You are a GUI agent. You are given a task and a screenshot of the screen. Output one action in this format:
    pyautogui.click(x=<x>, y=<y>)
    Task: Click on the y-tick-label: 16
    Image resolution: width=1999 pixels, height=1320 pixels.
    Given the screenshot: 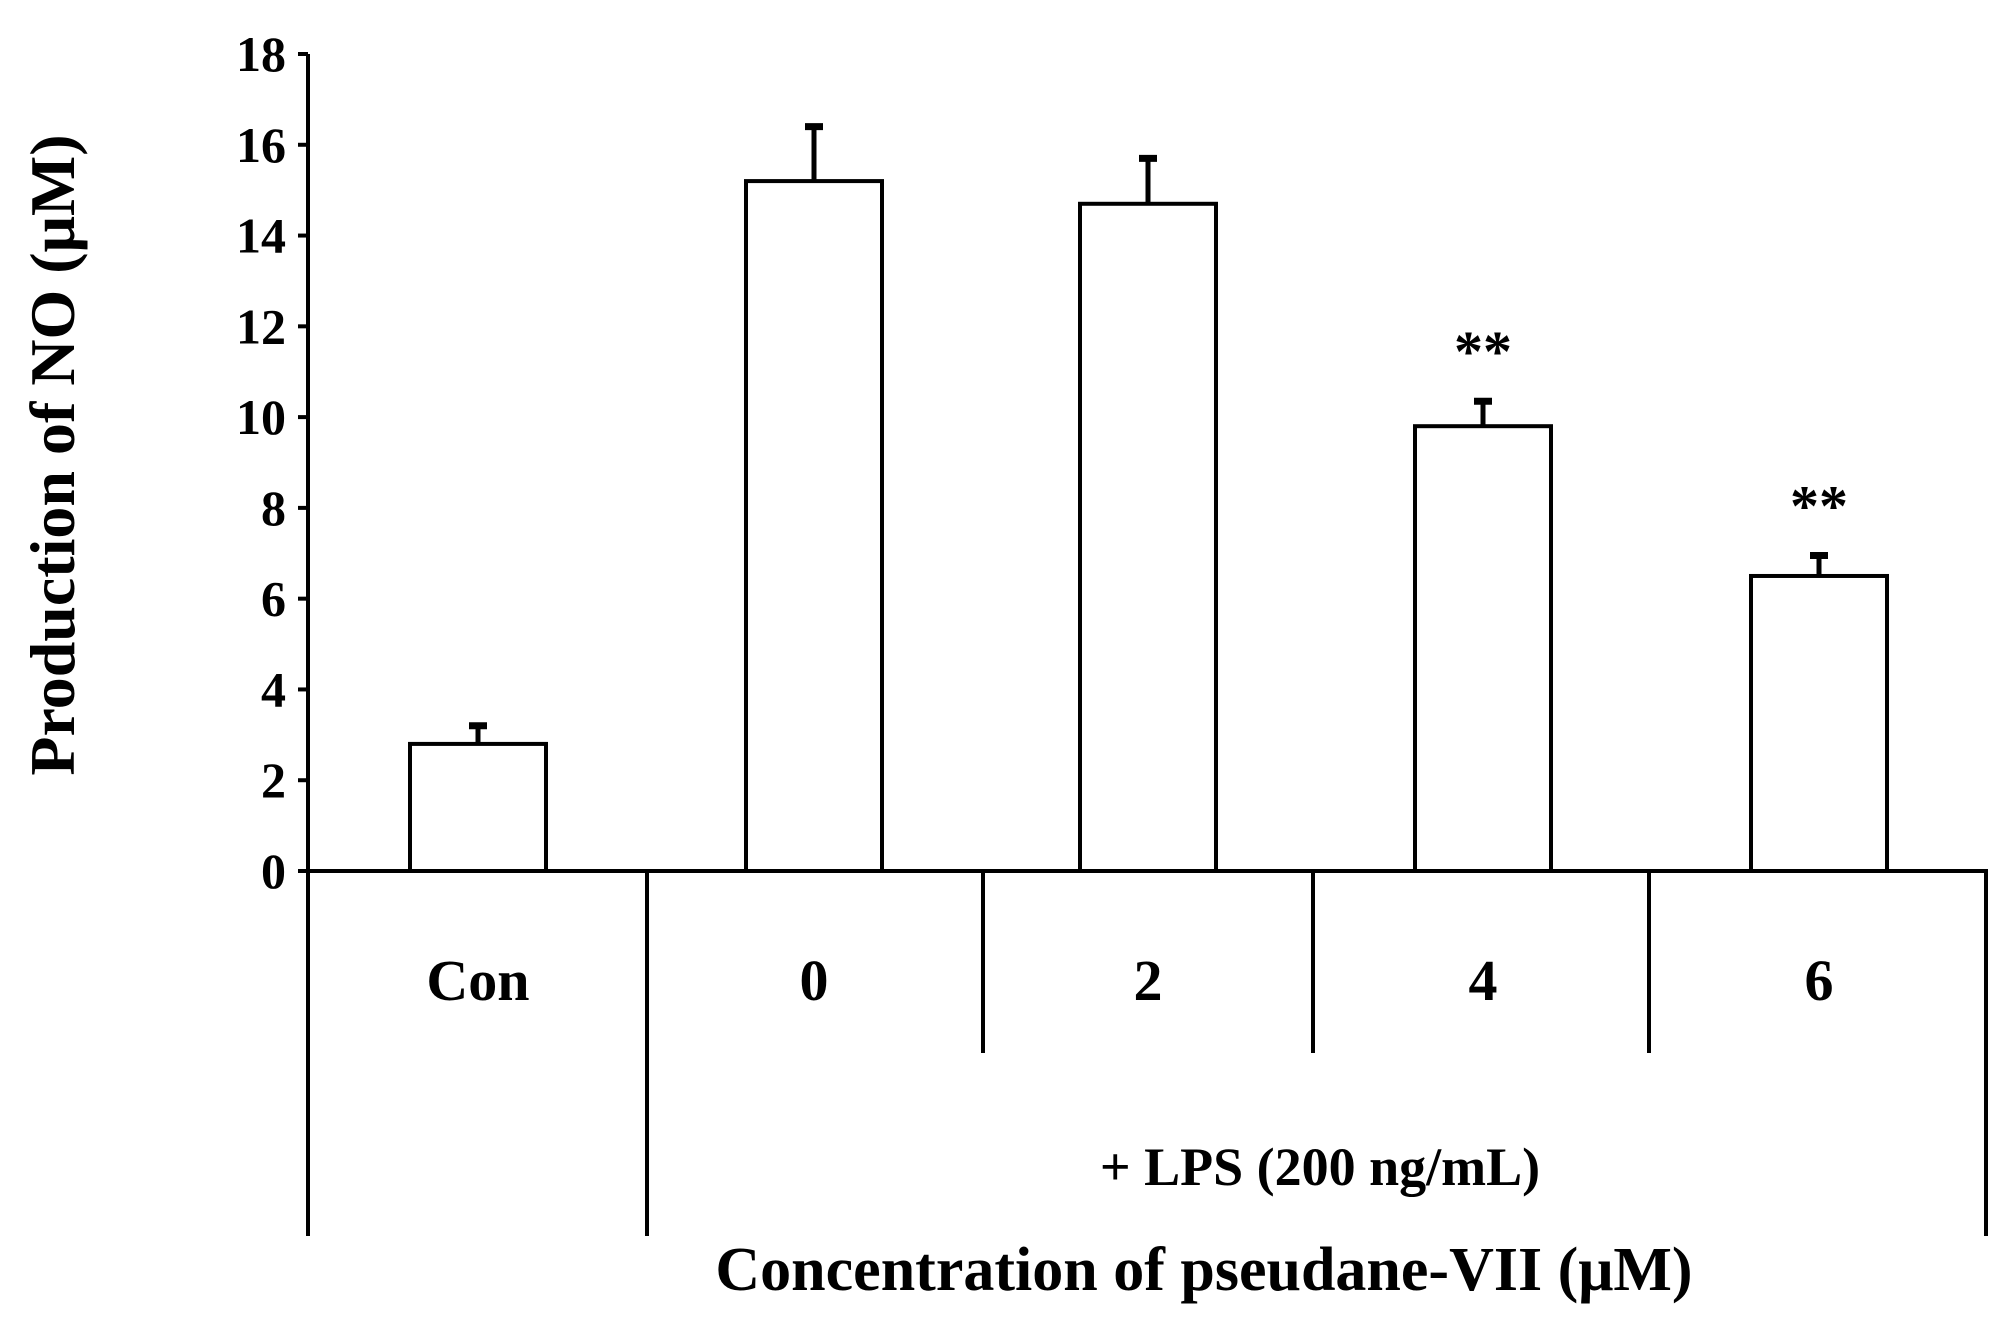 What is the action you would take?
    pyautogui.click(x=261, y=145)
    